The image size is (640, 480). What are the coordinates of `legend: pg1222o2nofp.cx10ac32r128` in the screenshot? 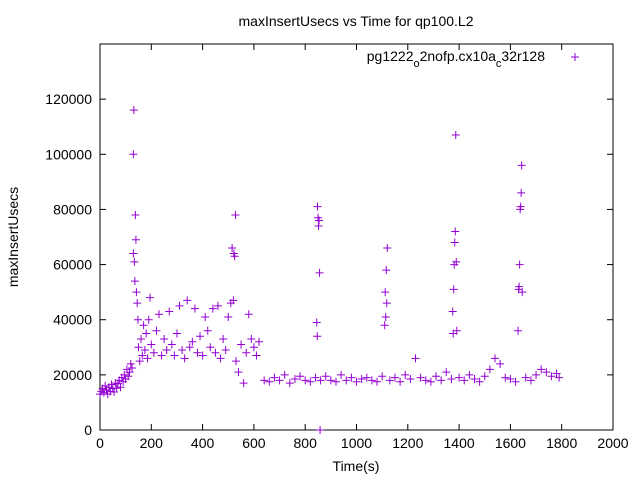 It's located at (473, 59).